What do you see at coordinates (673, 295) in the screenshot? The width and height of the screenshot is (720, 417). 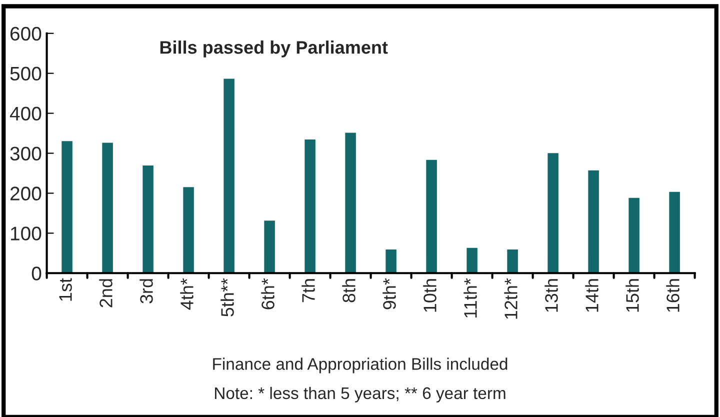 I see `x-tick-label: 16th` at bounding box center [673, 295].